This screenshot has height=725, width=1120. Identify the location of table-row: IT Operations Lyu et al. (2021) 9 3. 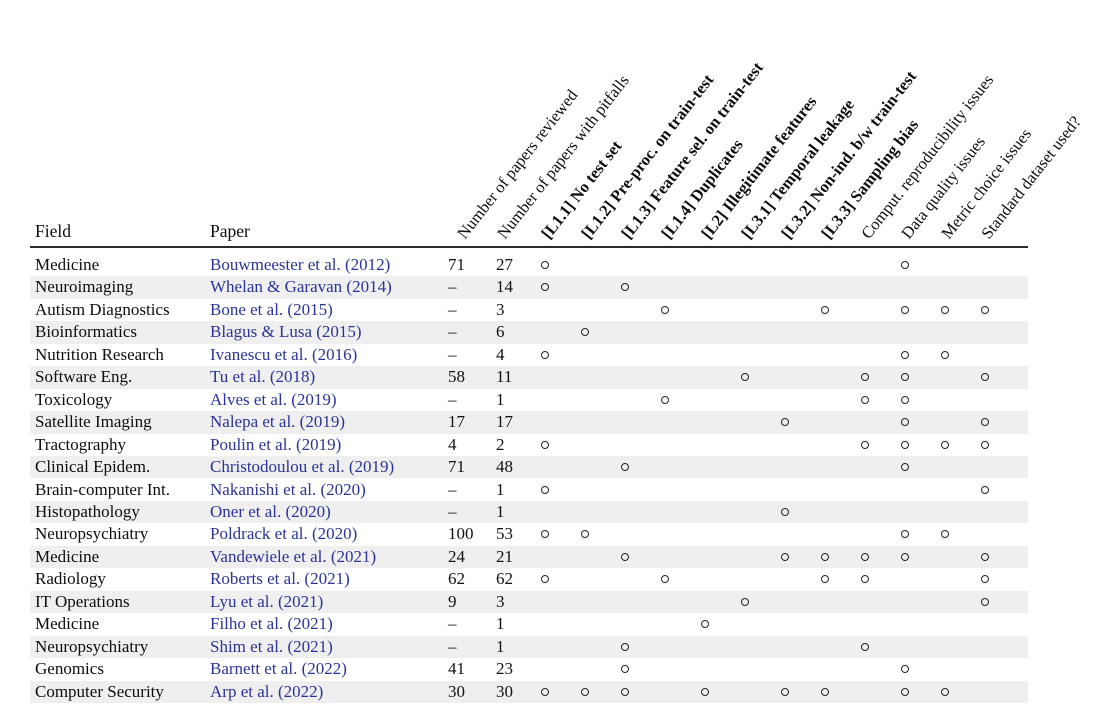
(529, 602).